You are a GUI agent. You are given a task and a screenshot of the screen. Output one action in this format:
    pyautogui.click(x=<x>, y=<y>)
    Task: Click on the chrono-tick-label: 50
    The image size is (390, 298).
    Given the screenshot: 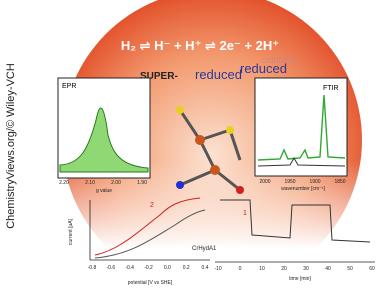 What is the action you would take?
    pyautogui.click(x=350, y=269)
    